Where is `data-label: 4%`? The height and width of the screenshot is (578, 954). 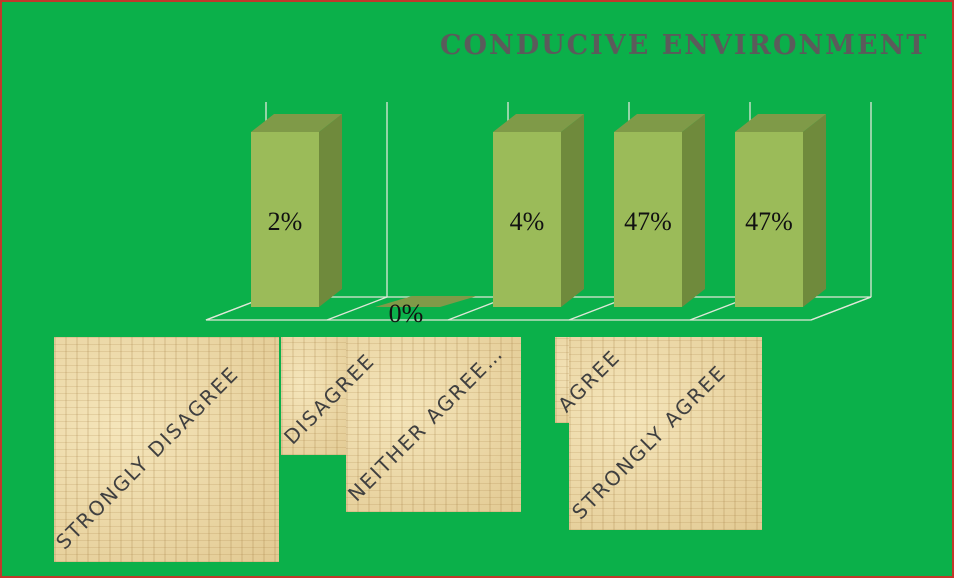
data-label: 4% is located at coordinates (527, 221).